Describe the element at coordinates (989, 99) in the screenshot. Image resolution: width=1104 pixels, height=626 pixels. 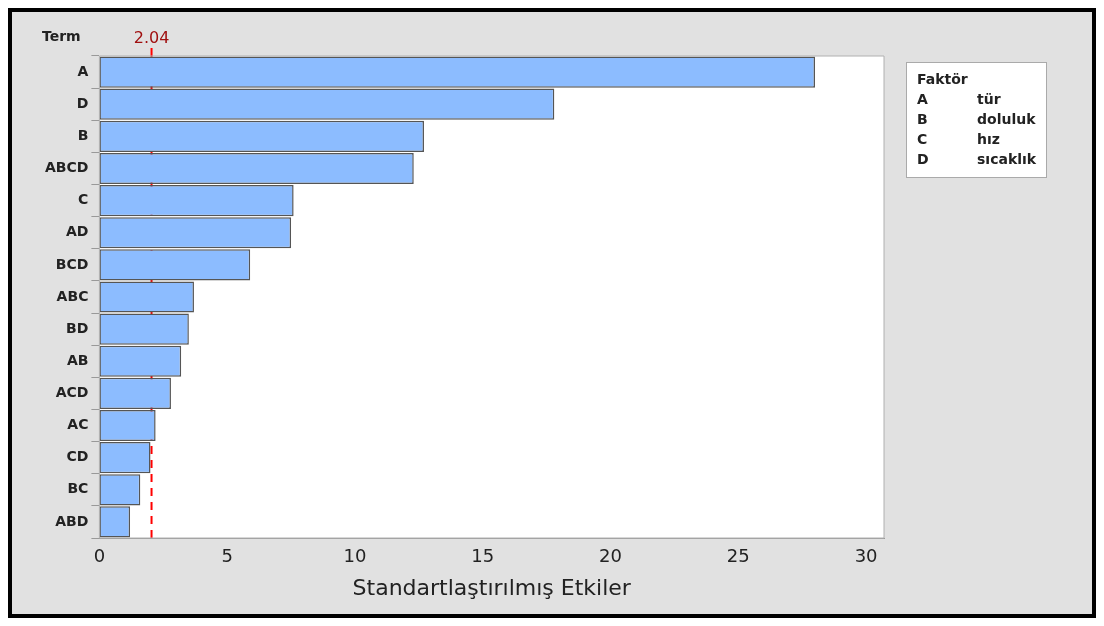
I see `text: tür` at that location.